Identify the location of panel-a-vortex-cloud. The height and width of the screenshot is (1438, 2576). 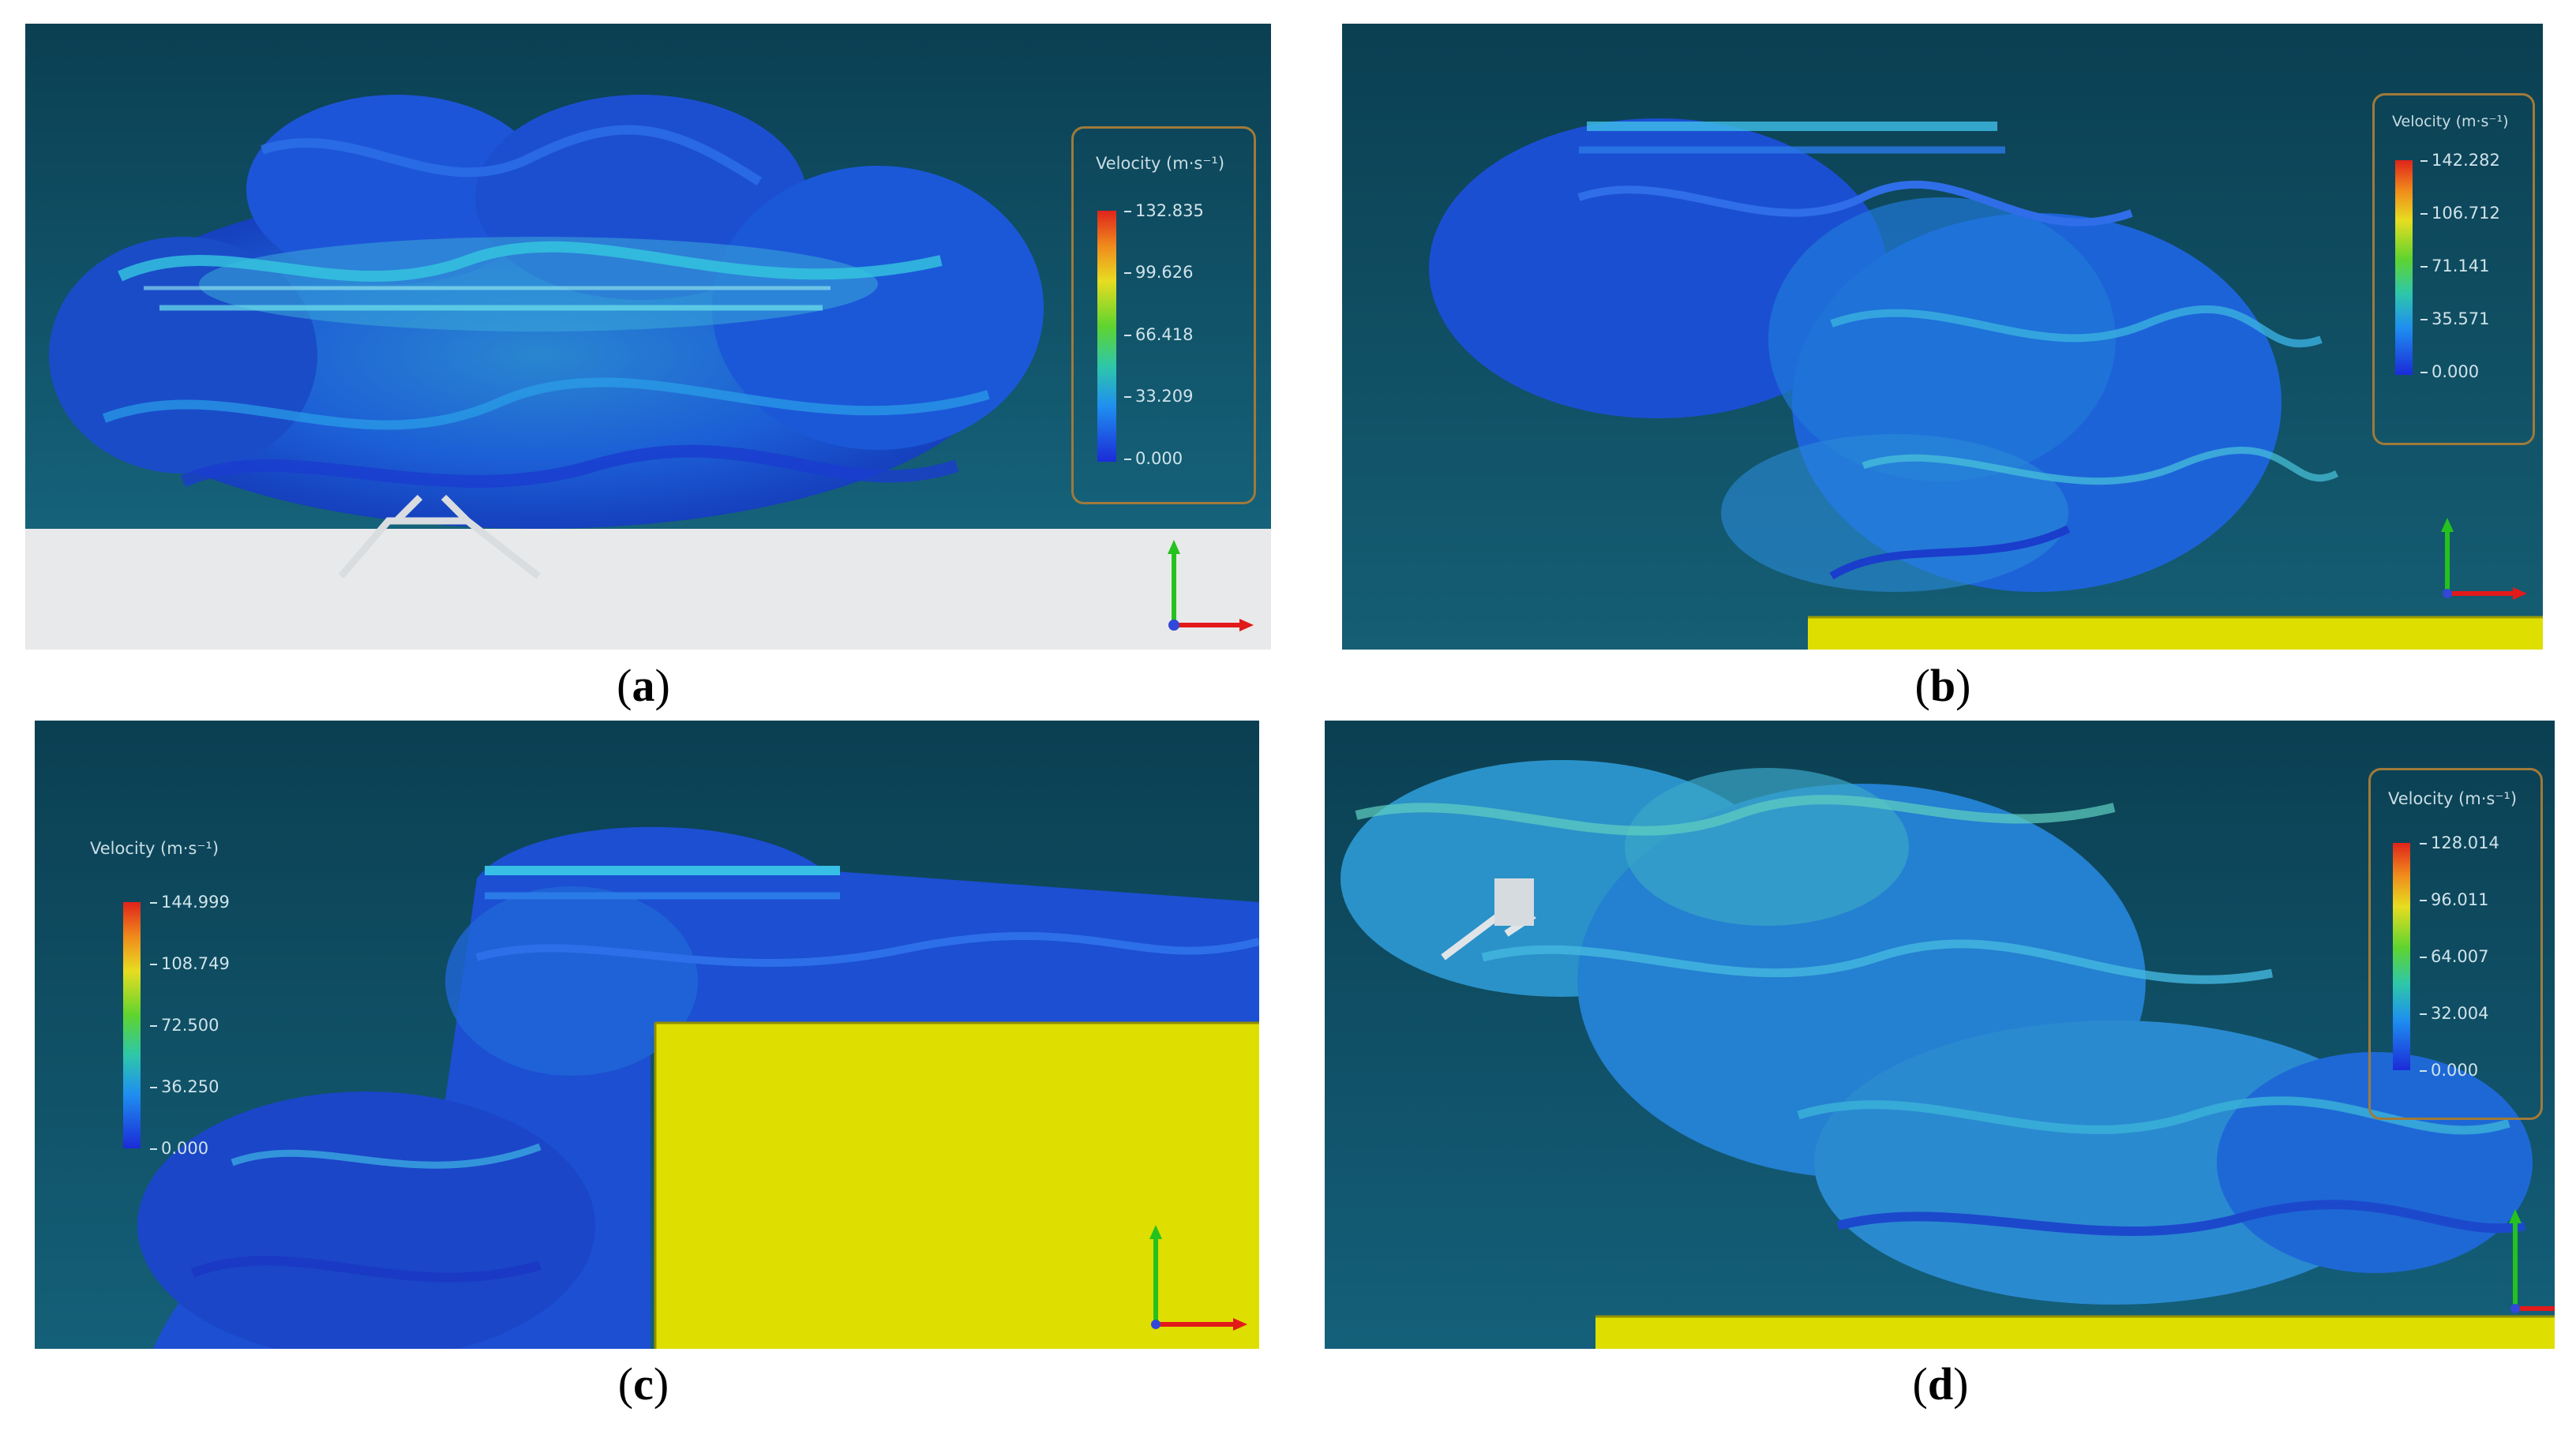
(546, 312).